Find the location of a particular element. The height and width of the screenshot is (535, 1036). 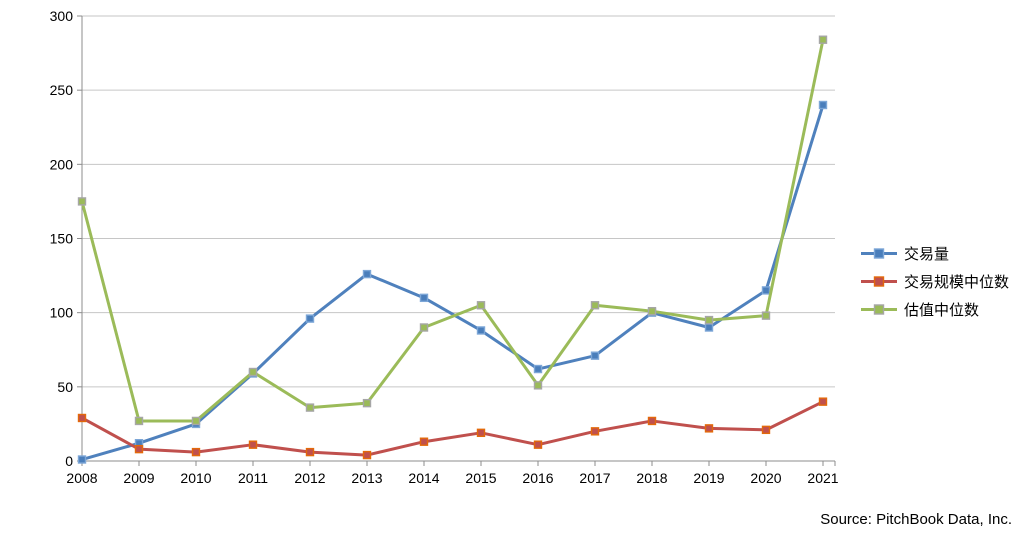

legend-item-median-valuation: 估值中位数 is located at coordinates (934, 309).